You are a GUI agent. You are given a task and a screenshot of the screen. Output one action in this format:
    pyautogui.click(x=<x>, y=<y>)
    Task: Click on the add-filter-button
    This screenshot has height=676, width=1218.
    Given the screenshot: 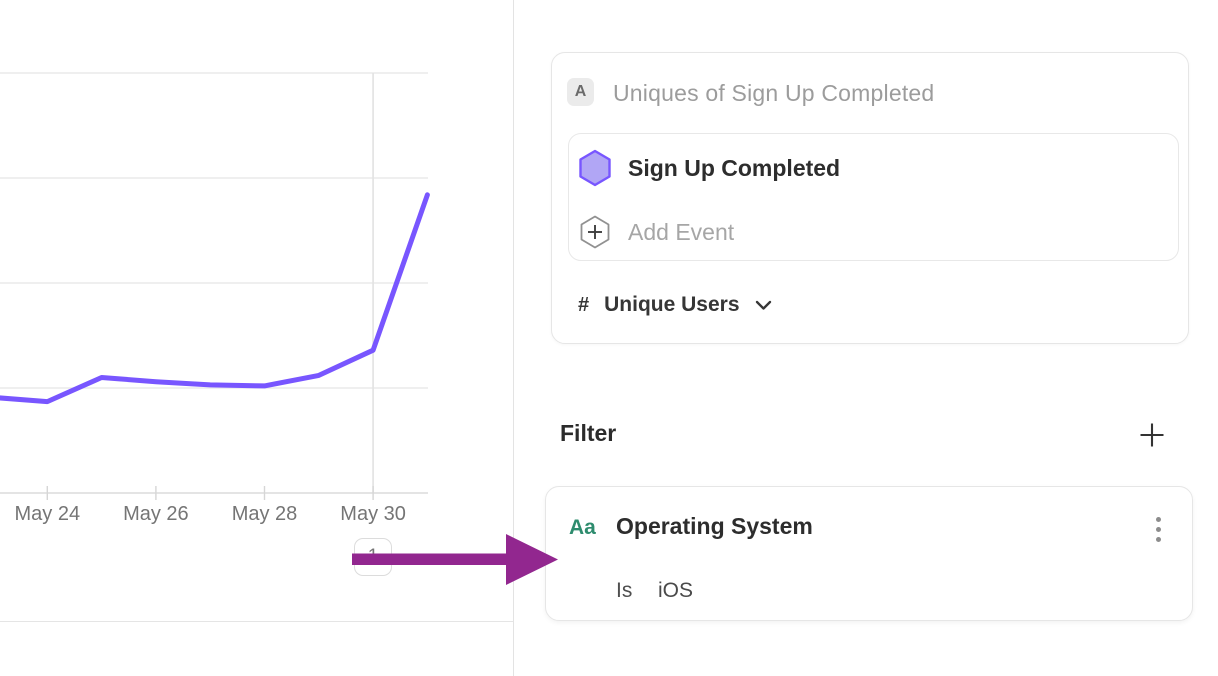 What is the action you would take?
    pyautogui.click(x=1152, y=435)
    